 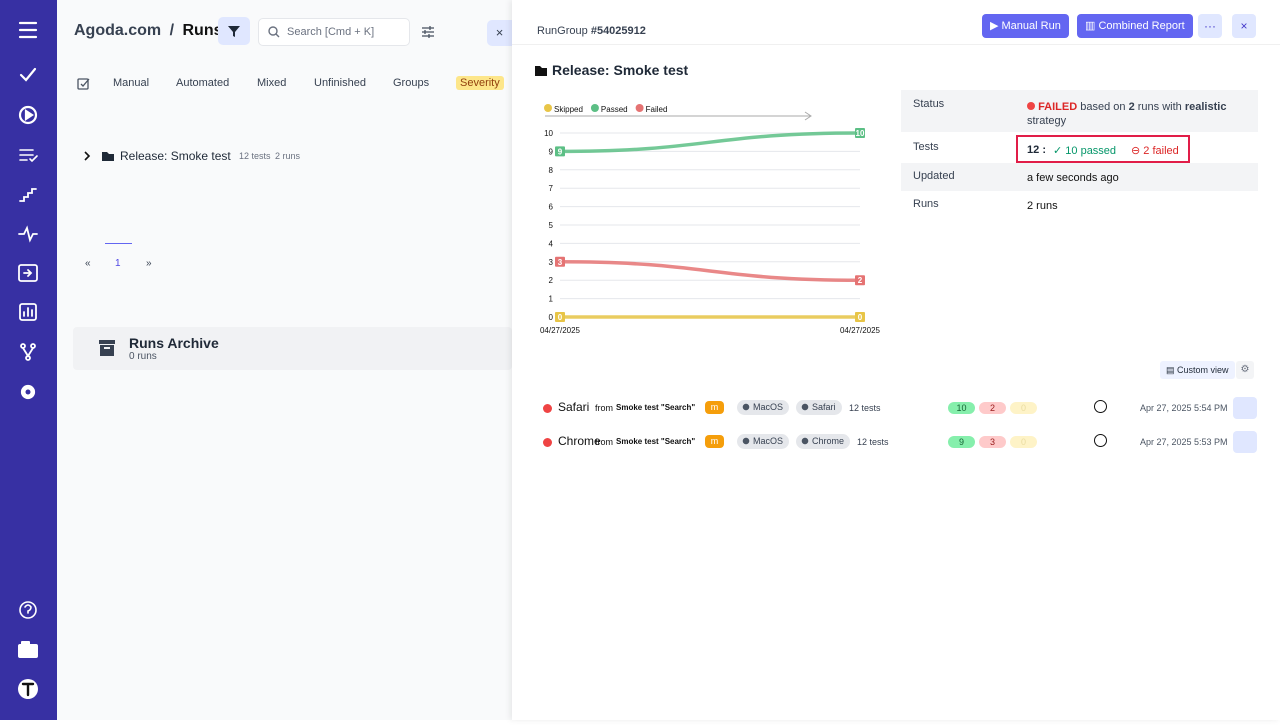 What do you see at coordinates (551, 188) in the screenshot?
I see `y-tick-label: 7` at bounding box center [551, 188].